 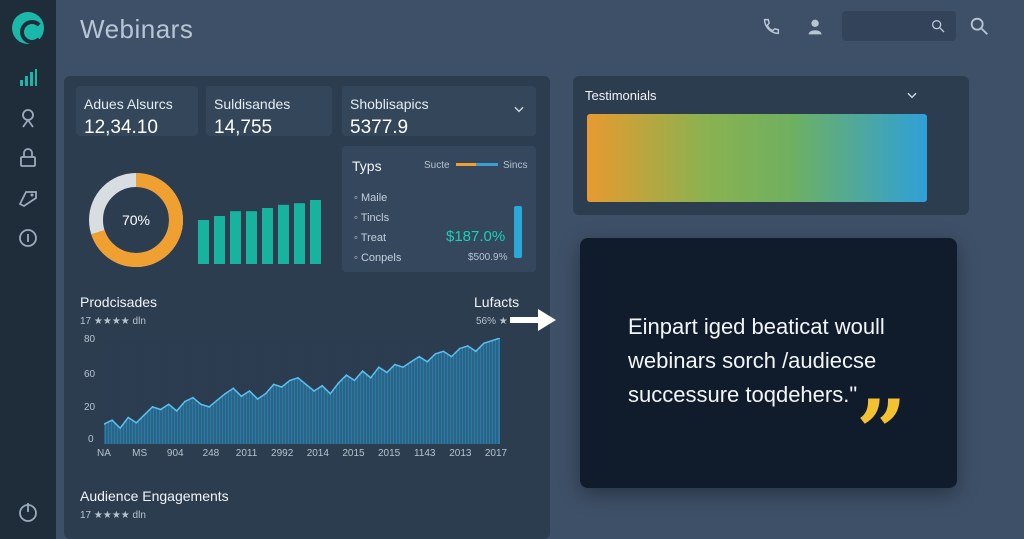 What do you see at coordinates (374, 198) in the screenshot?
I see `list-item-label: Maile` at bounding box center [374, 198].